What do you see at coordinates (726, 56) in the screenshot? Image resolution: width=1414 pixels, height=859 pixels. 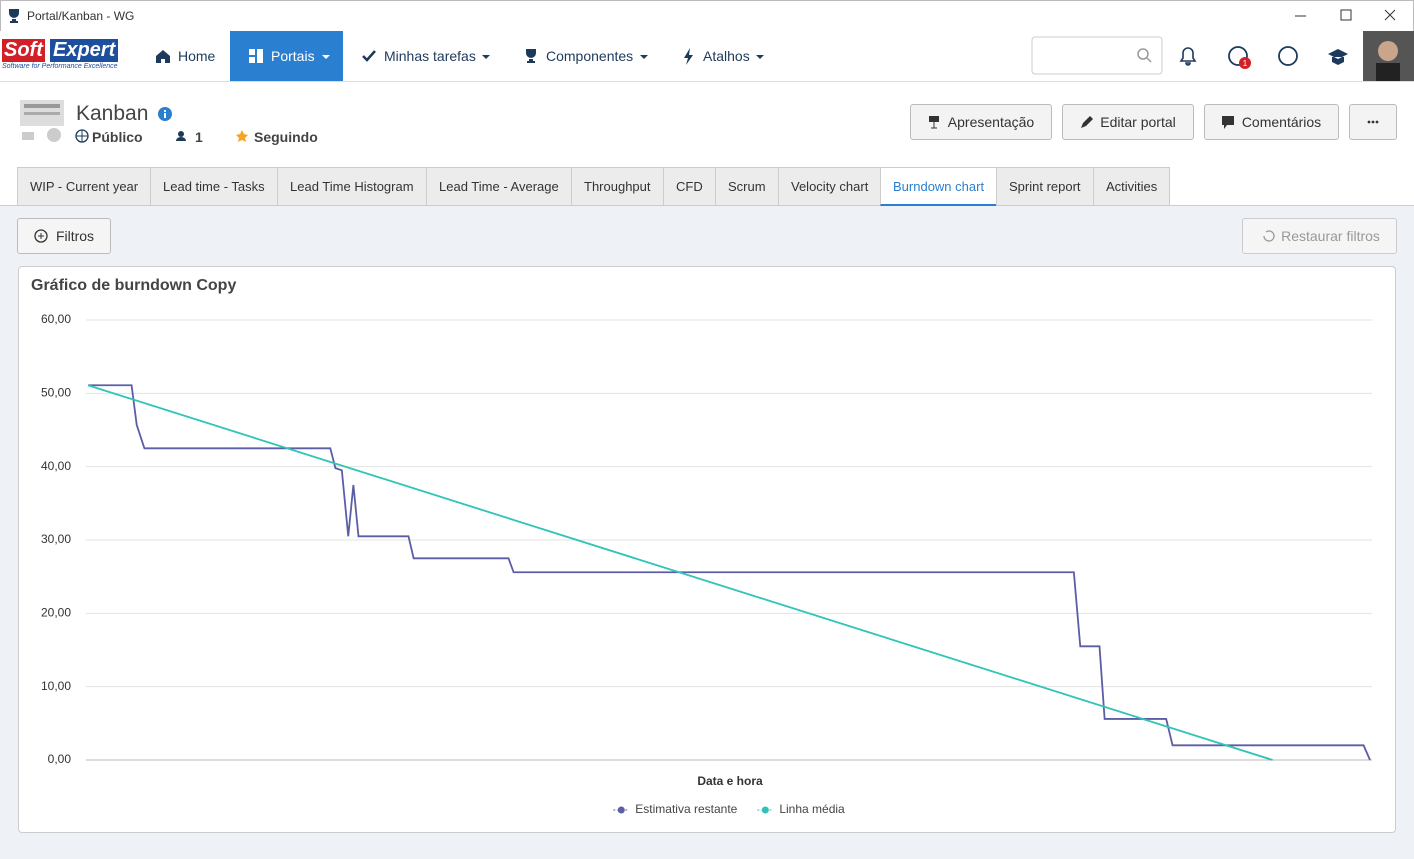 I see `nav-atalhos: Atalhos` at bounding box center [726, 56].